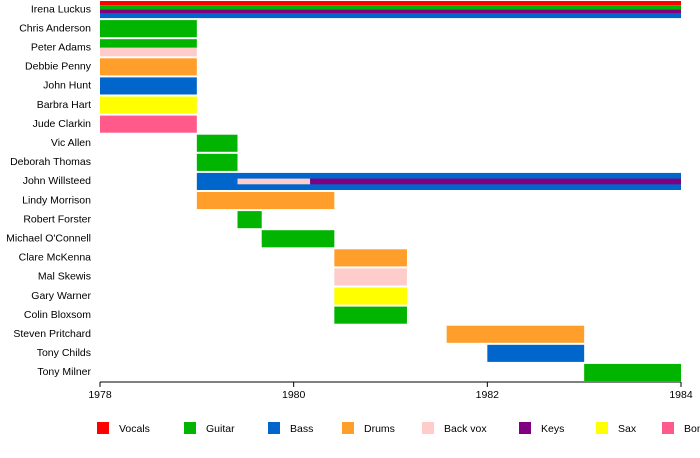 The image size is (700, 458). I want to click on member-label: Deborah Thomas, so click(50, 162).